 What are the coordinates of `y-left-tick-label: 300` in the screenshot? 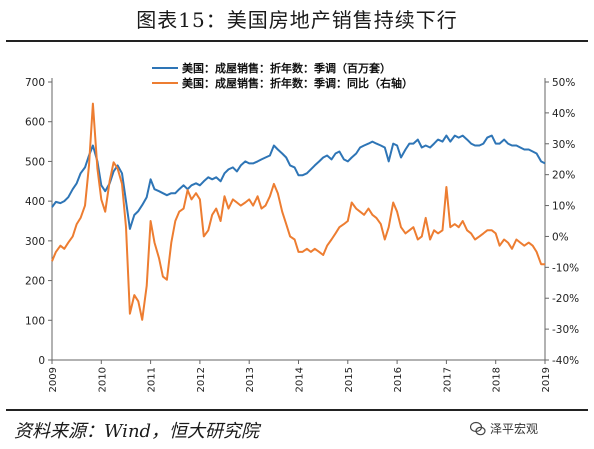 It's located at (35, 242).